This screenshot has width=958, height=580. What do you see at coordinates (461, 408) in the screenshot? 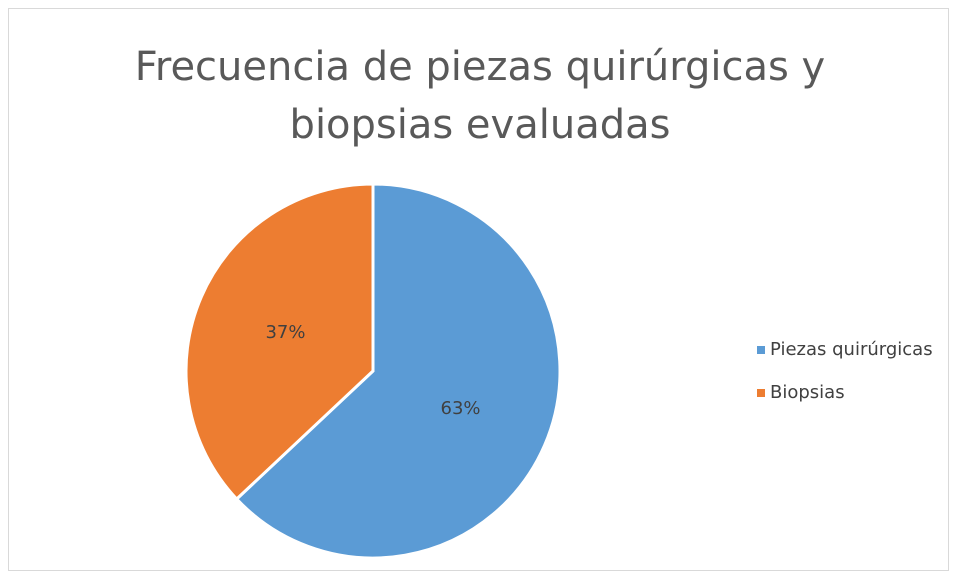
I see `data-label: 63%` at bounding box center [461, 408].